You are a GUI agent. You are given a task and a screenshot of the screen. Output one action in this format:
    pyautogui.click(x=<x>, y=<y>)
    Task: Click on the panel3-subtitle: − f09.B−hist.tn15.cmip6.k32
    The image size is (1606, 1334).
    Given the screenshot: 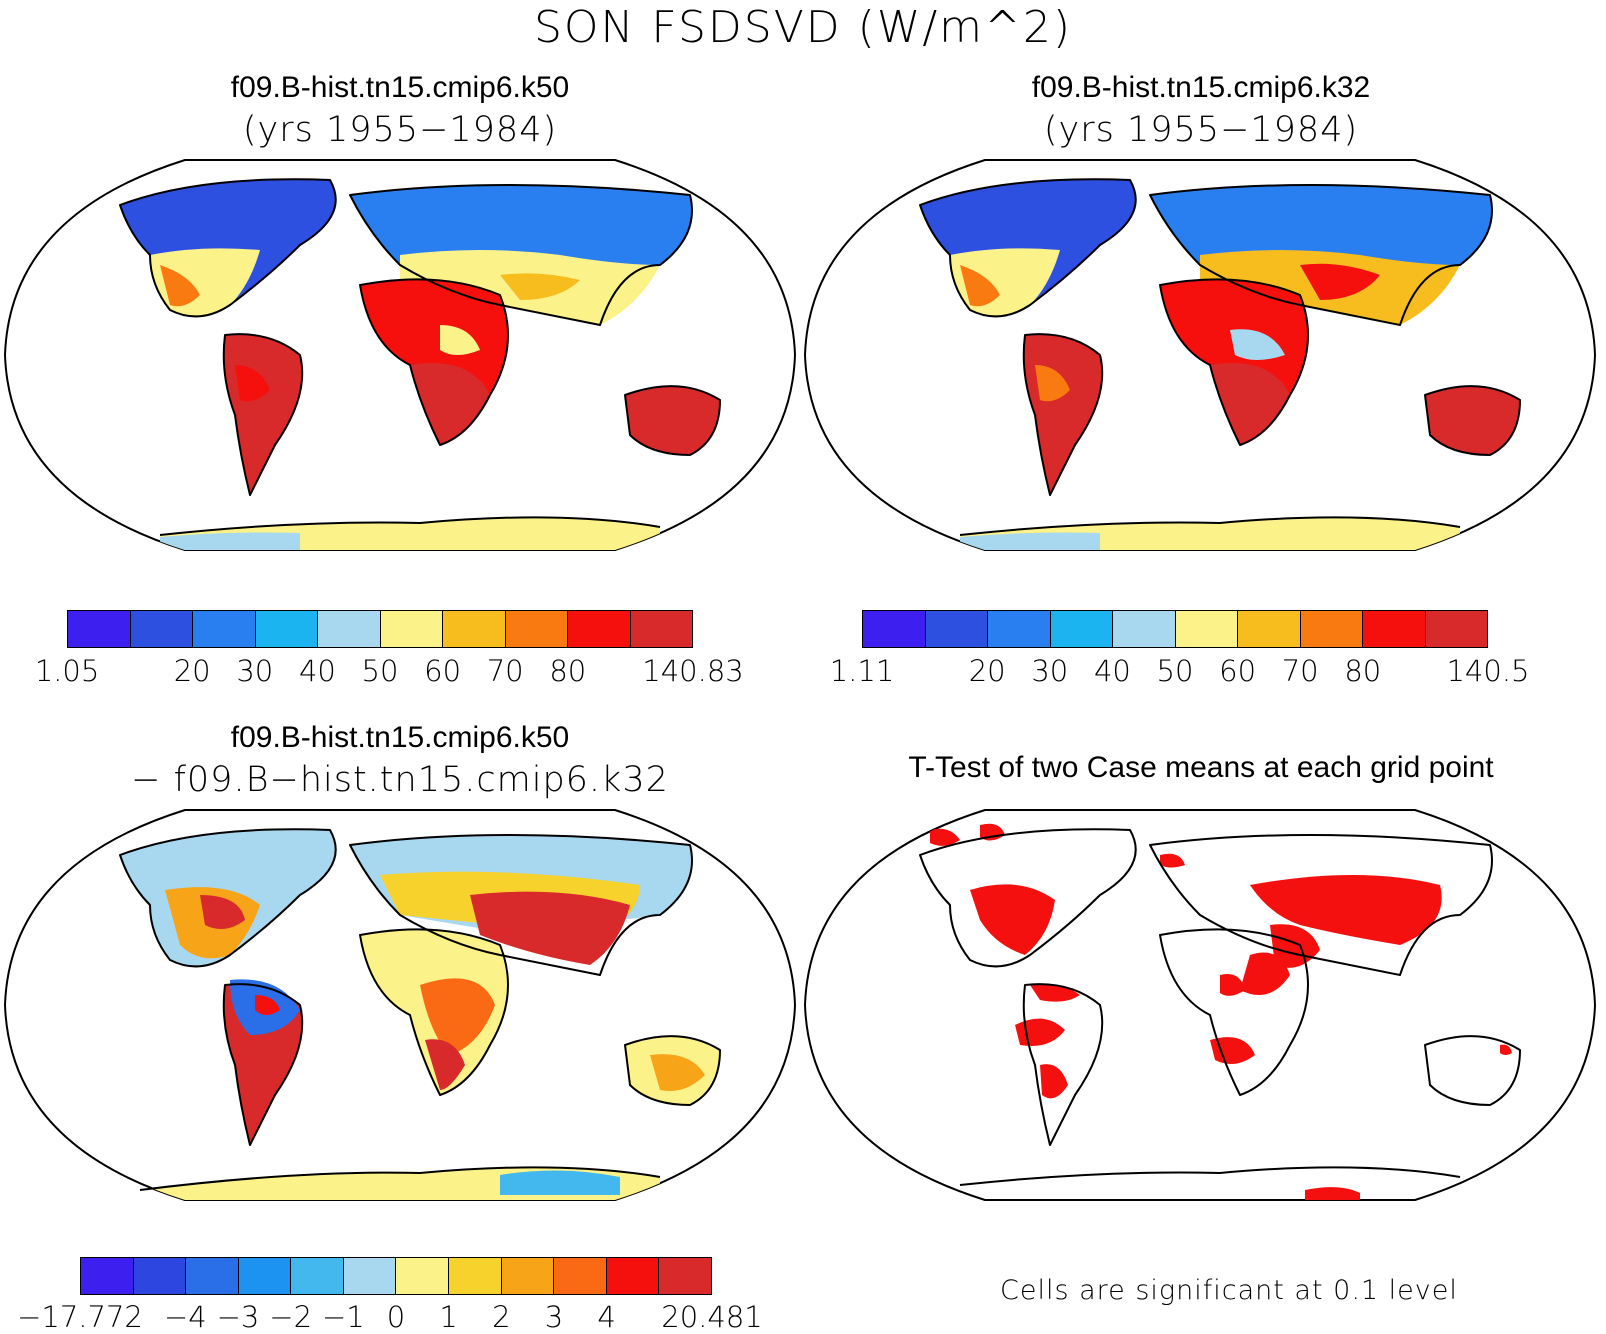 What is the action you would take?
    pyautogui.click(x=400, y=780)
    